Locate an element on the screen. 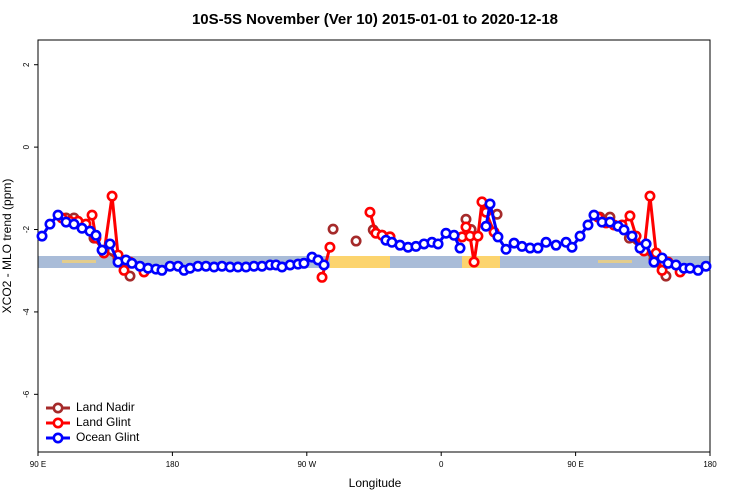  y-tick-label: 2 is located at coordinates (26, 64).